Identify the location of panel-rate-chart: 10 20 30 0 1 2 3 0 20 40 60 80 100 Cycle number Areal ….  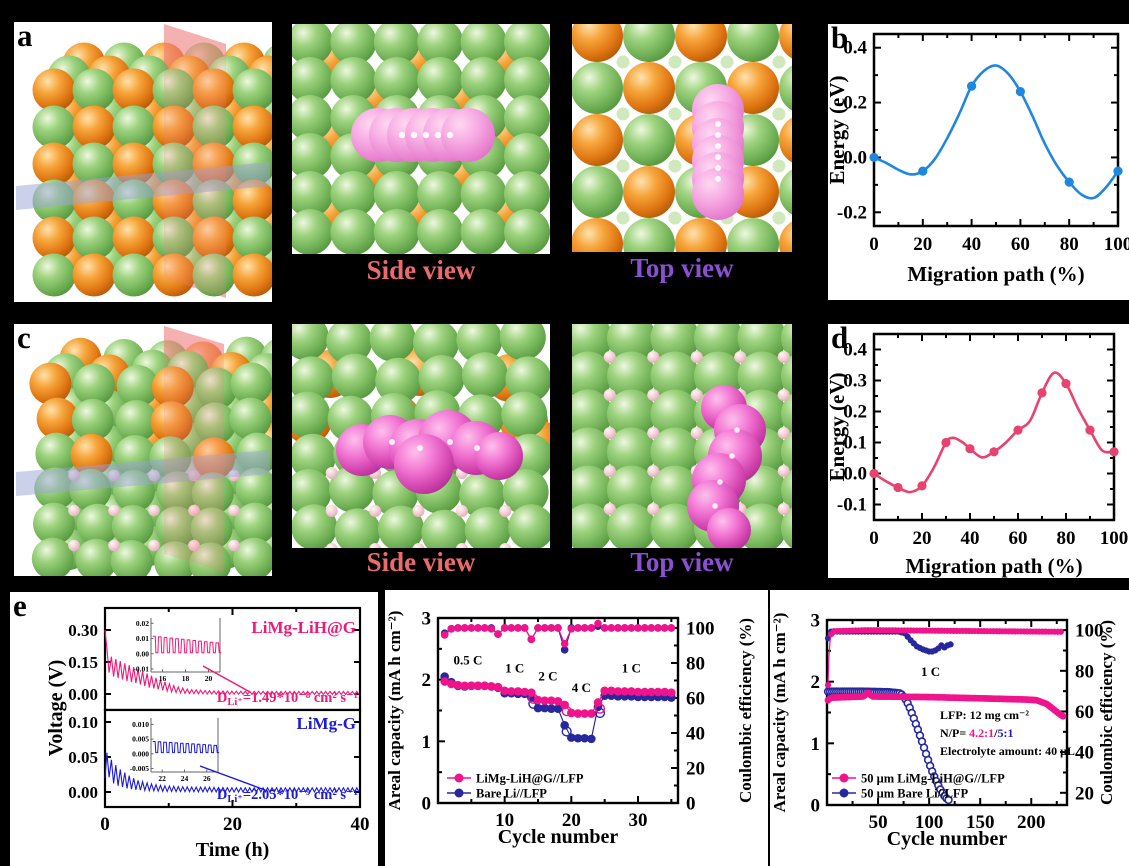
(576, 728).